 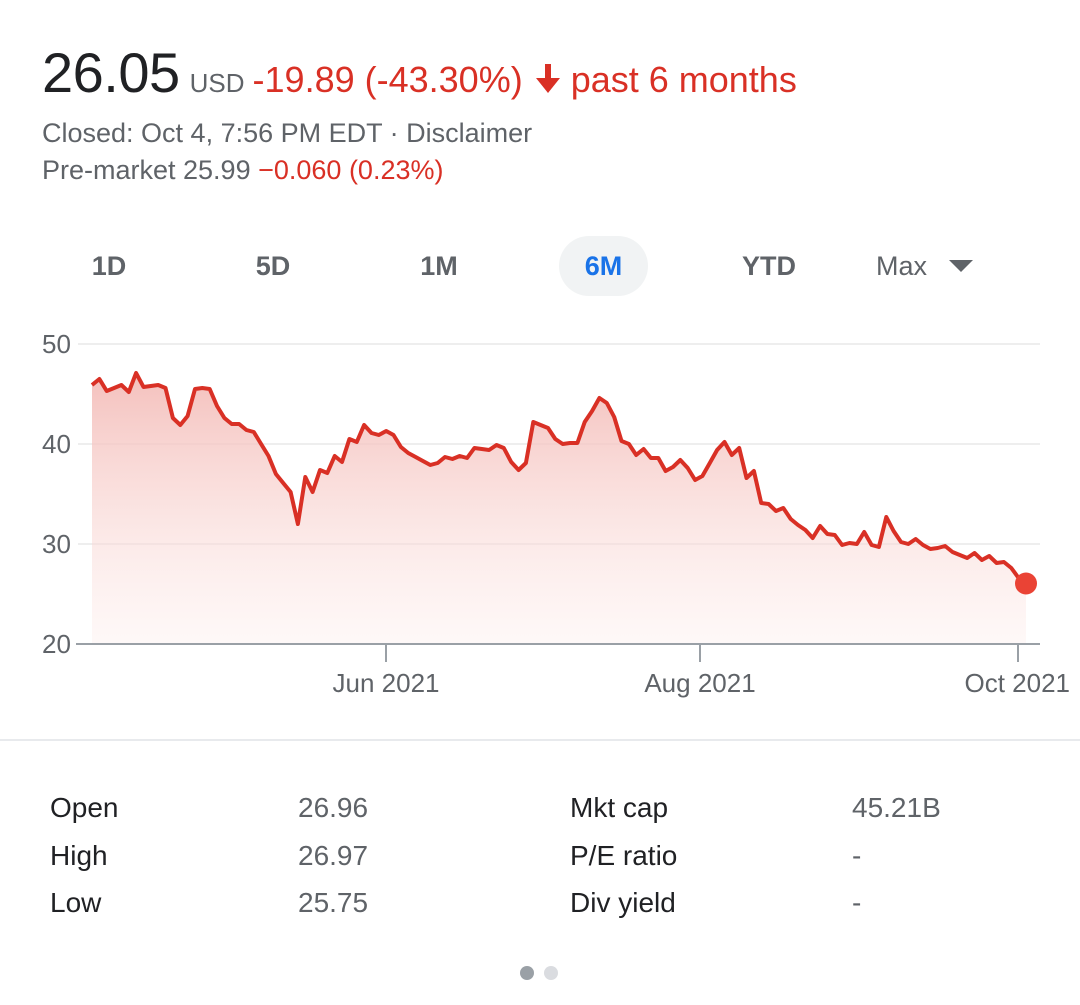 What do you see at coordinates (79, 855) in the screenshot?
I see `stat-high-label: High` at bounding box center [79, 855].